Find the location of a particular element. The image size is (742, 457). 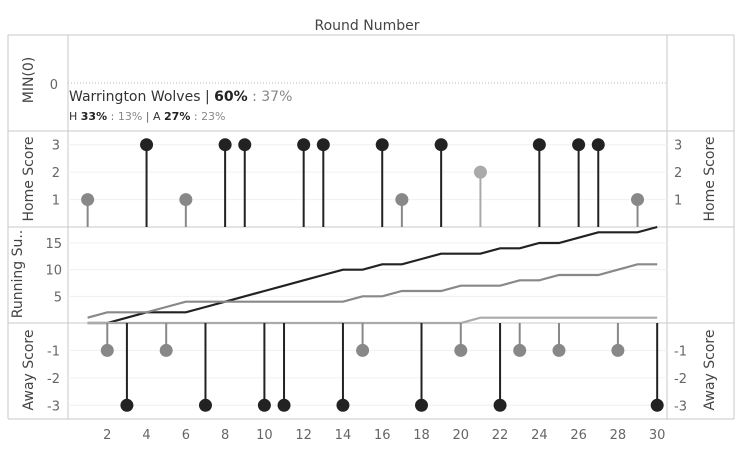

home-tick-label-right: 1 is located at coordinates (678, 201).